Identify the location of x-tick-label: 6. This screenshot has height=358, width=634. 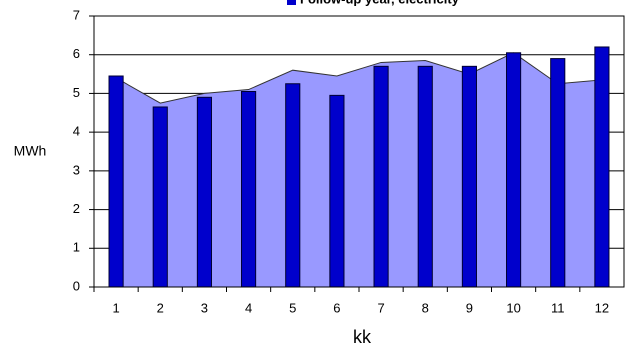
(336, 307).